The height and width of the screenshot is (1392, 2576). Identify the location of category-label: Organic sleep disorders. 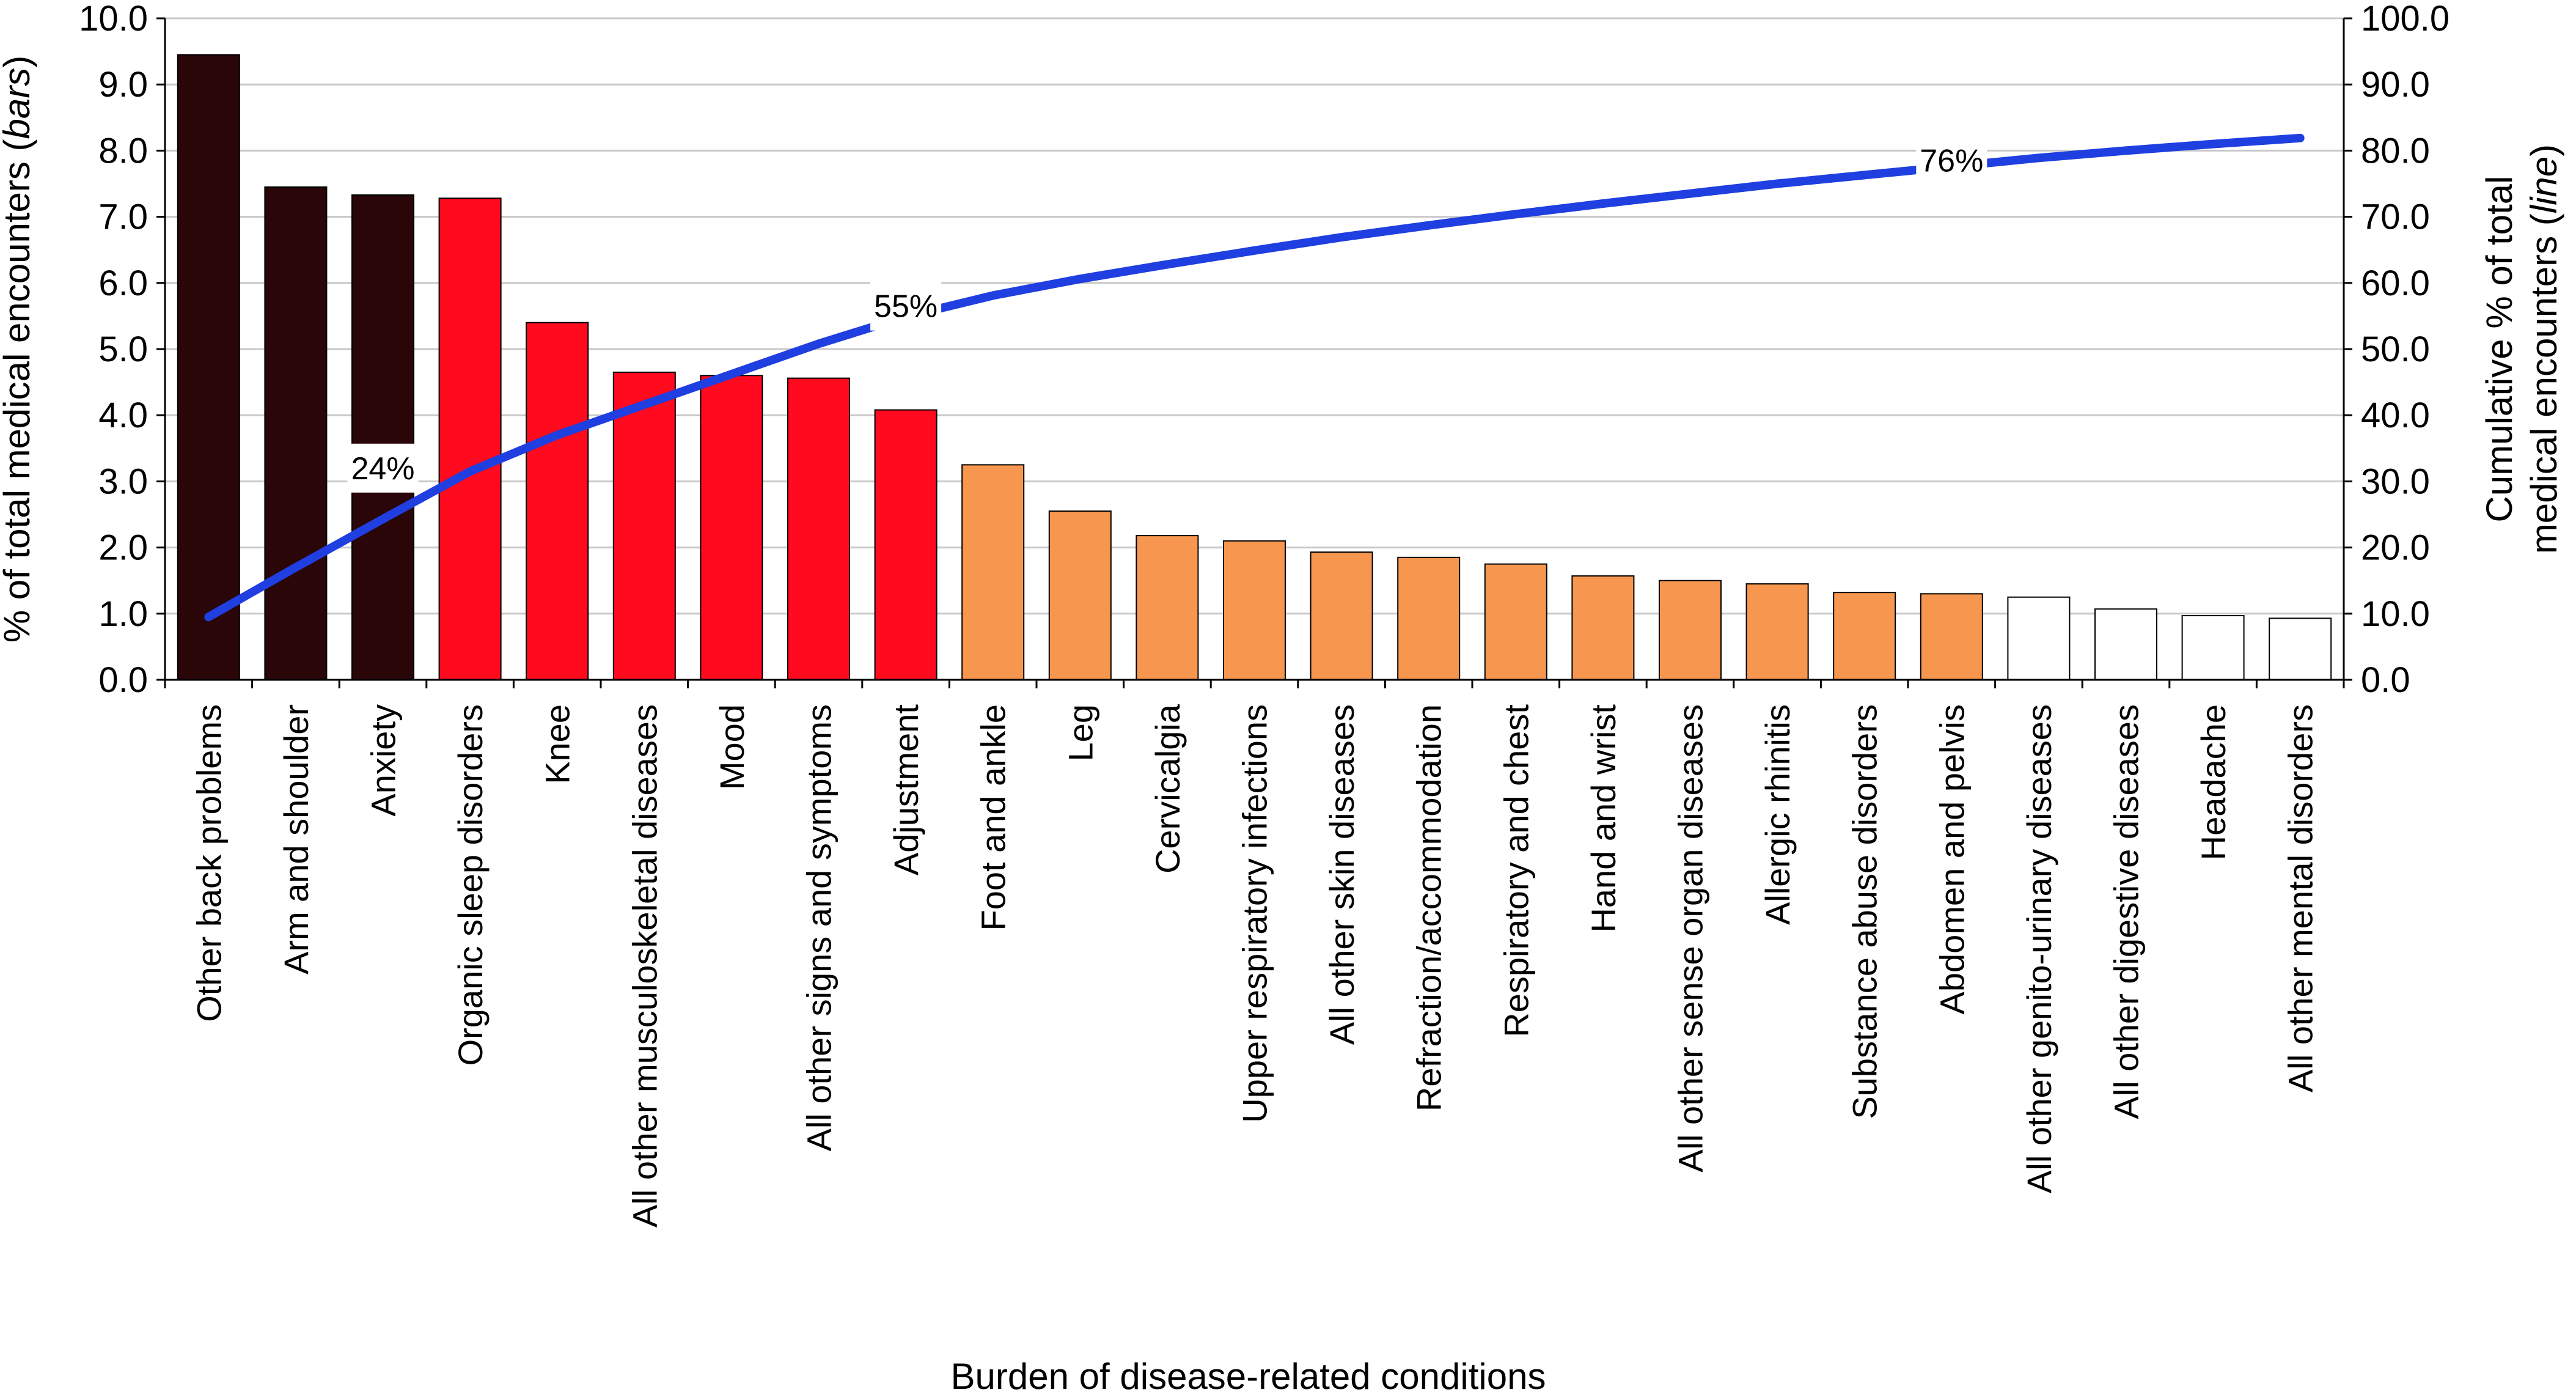
(470, 885).